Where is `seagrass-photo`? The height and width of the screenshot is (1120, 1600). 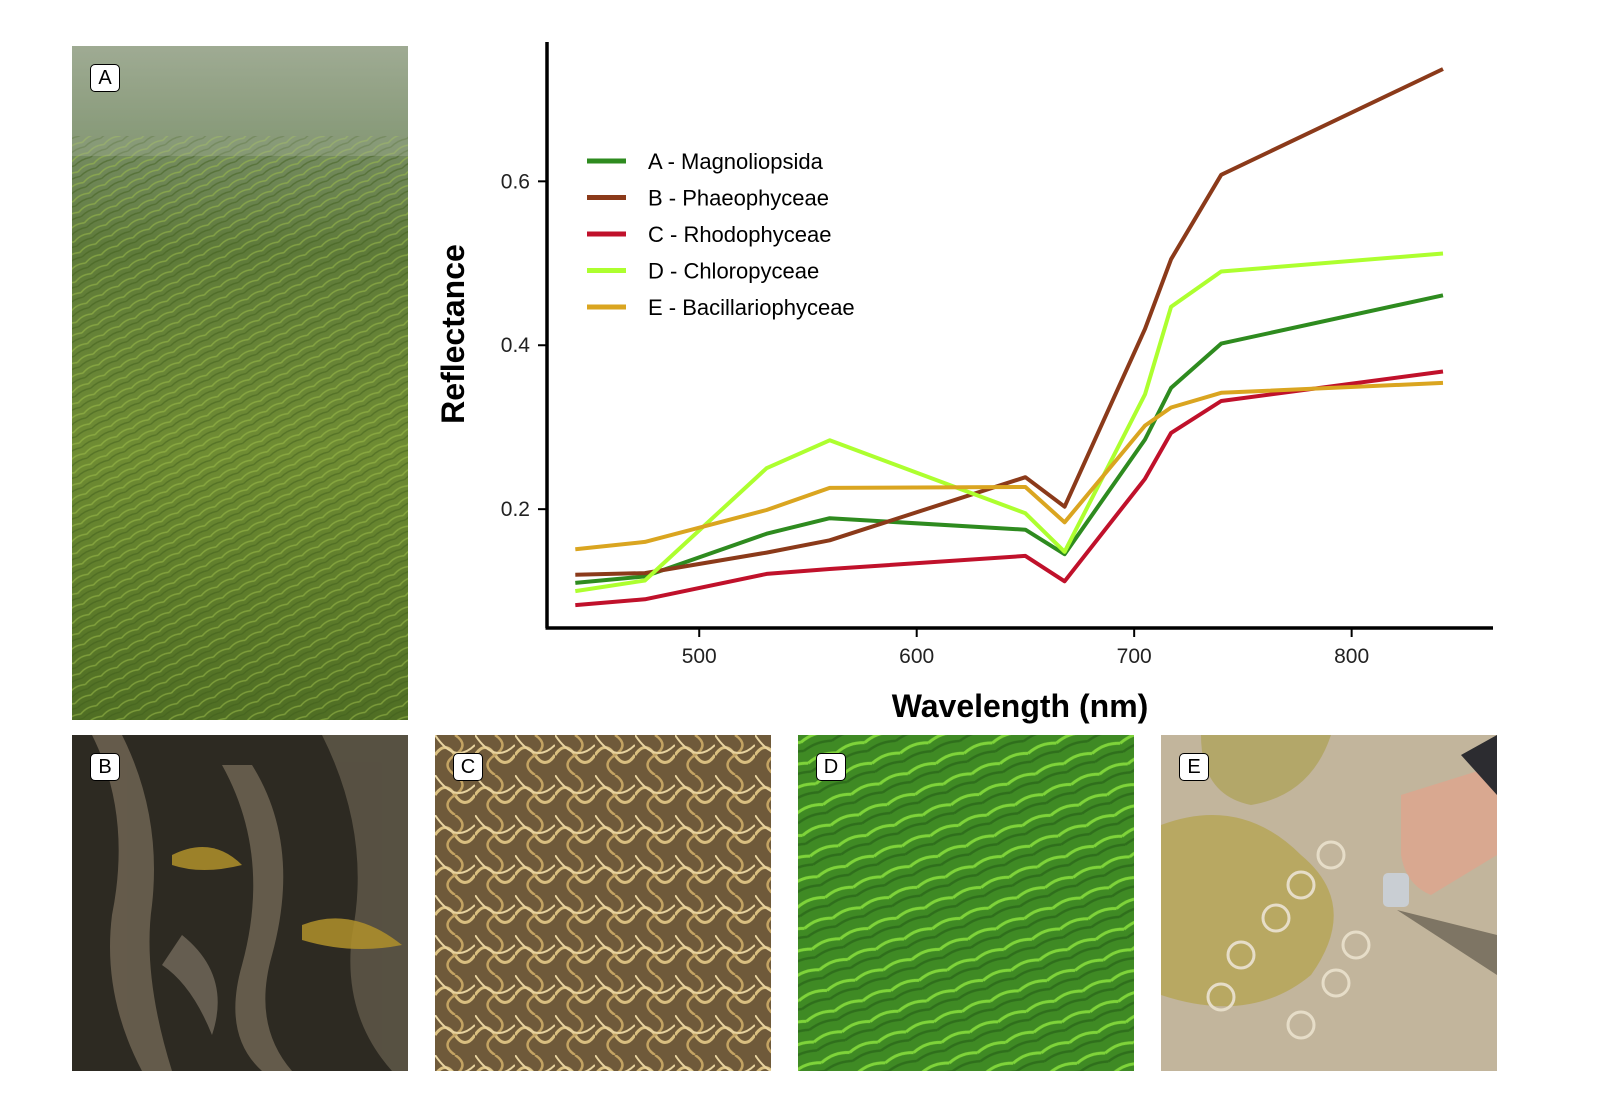
seagrass-photo is located at coordinates (240, 383).